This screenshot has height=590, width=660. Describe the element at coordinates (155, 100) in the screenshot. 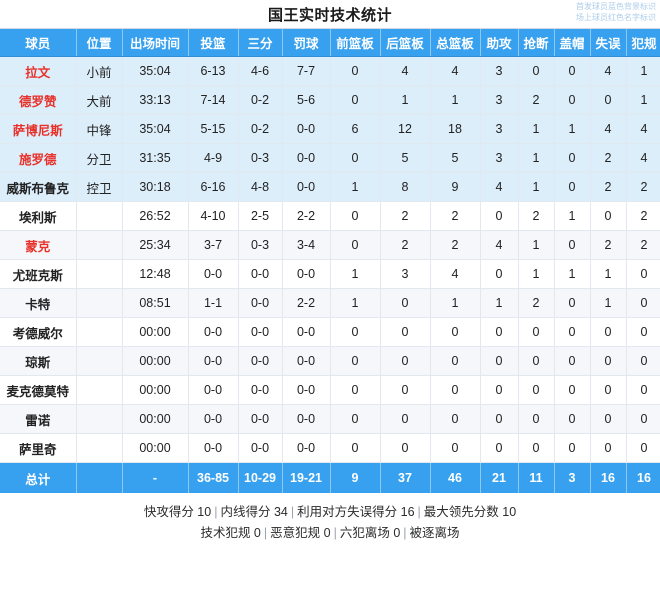

I see `cell-minutes: 33:13` at that location.